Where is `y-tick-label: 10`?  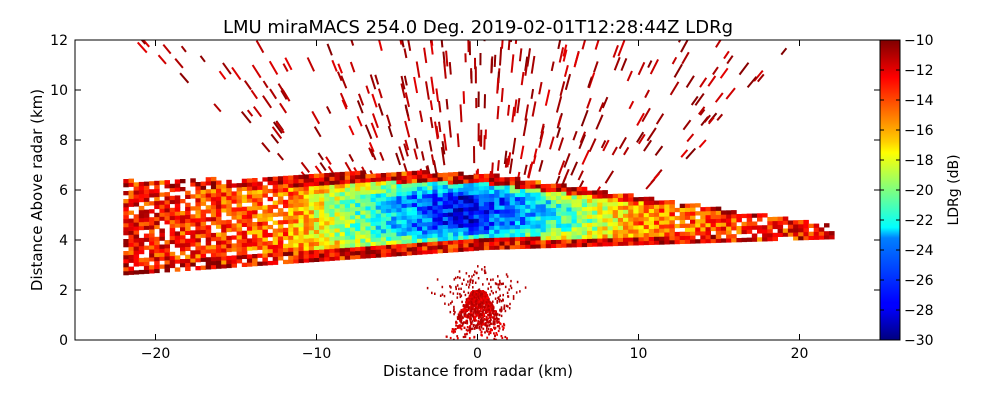
y-tick-label: 10 is located at coordinates (59, 91).